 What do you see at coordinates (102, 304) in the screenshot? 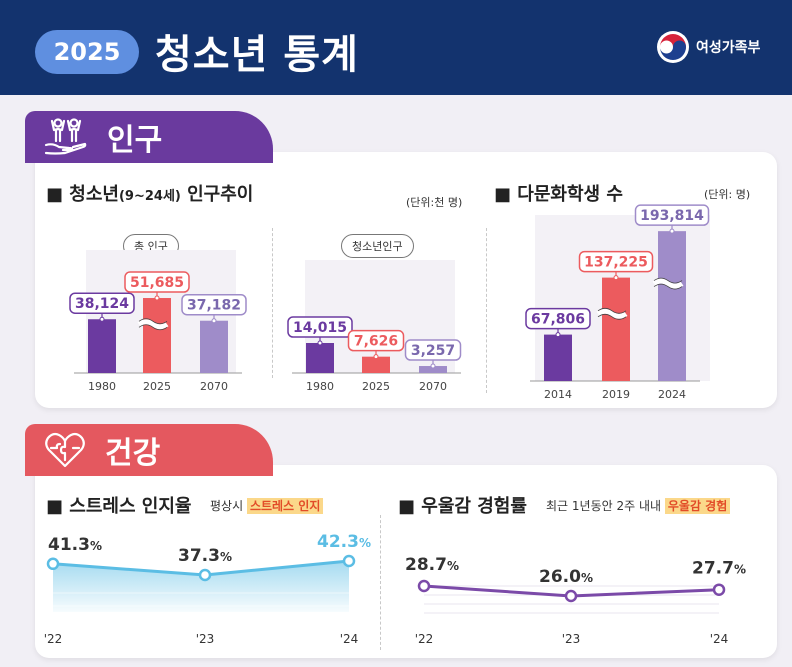
I see `value-label: 38,124` at bounding box center [102, 304].